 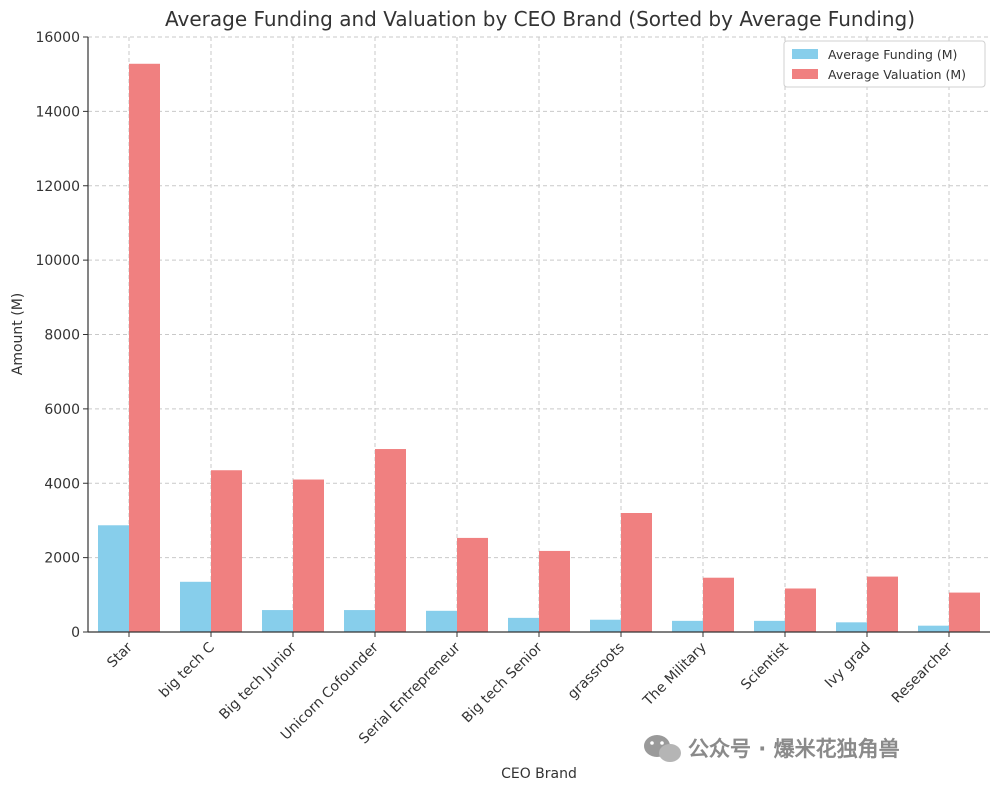 What do you see at coordinates (187, 670) in the screenshot?
I see `x-tick-label: big tech C` at bounding box center [187, 670].